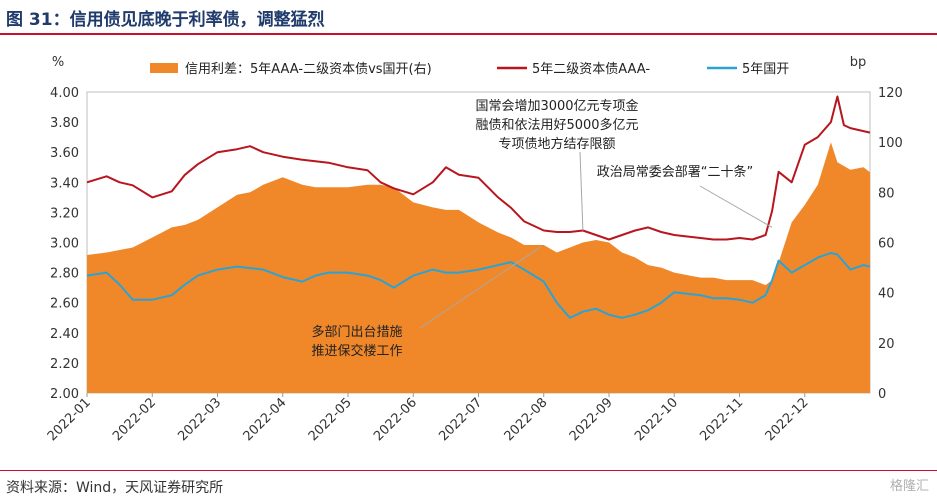 This screenshot has height=501, width=937. What do you see at coordinates (765, 69) in the screenshot?
I see `legend-cdb-label: 5年国开` at bounding box center [765, 69].